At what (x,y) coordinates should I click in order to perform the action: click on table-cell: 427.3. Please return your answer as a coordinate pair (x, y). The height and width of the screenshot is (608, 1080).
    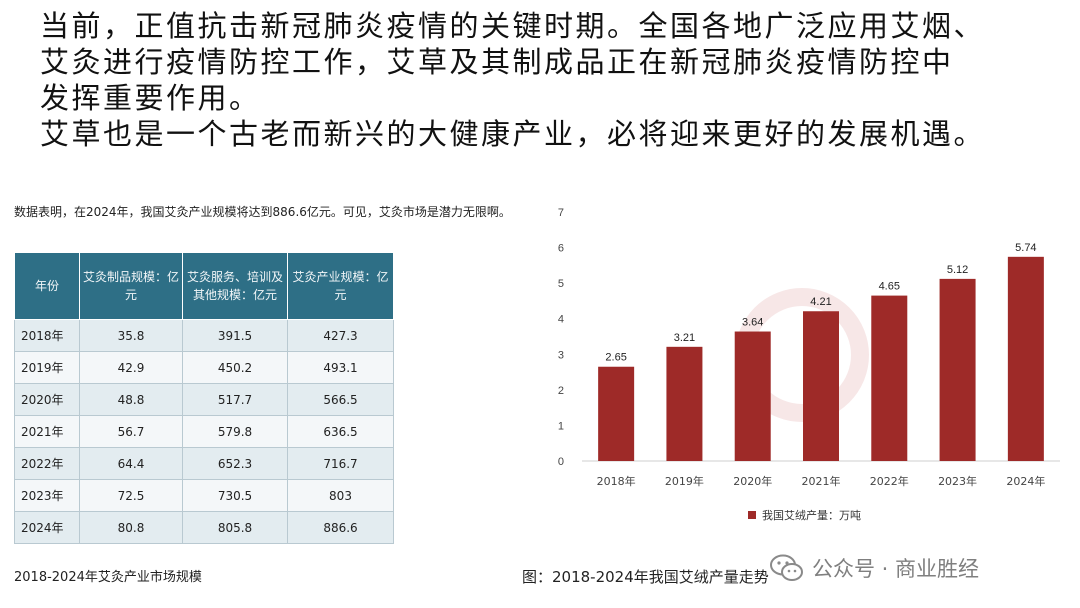
    Looking at the image, I should click on (340, 335).